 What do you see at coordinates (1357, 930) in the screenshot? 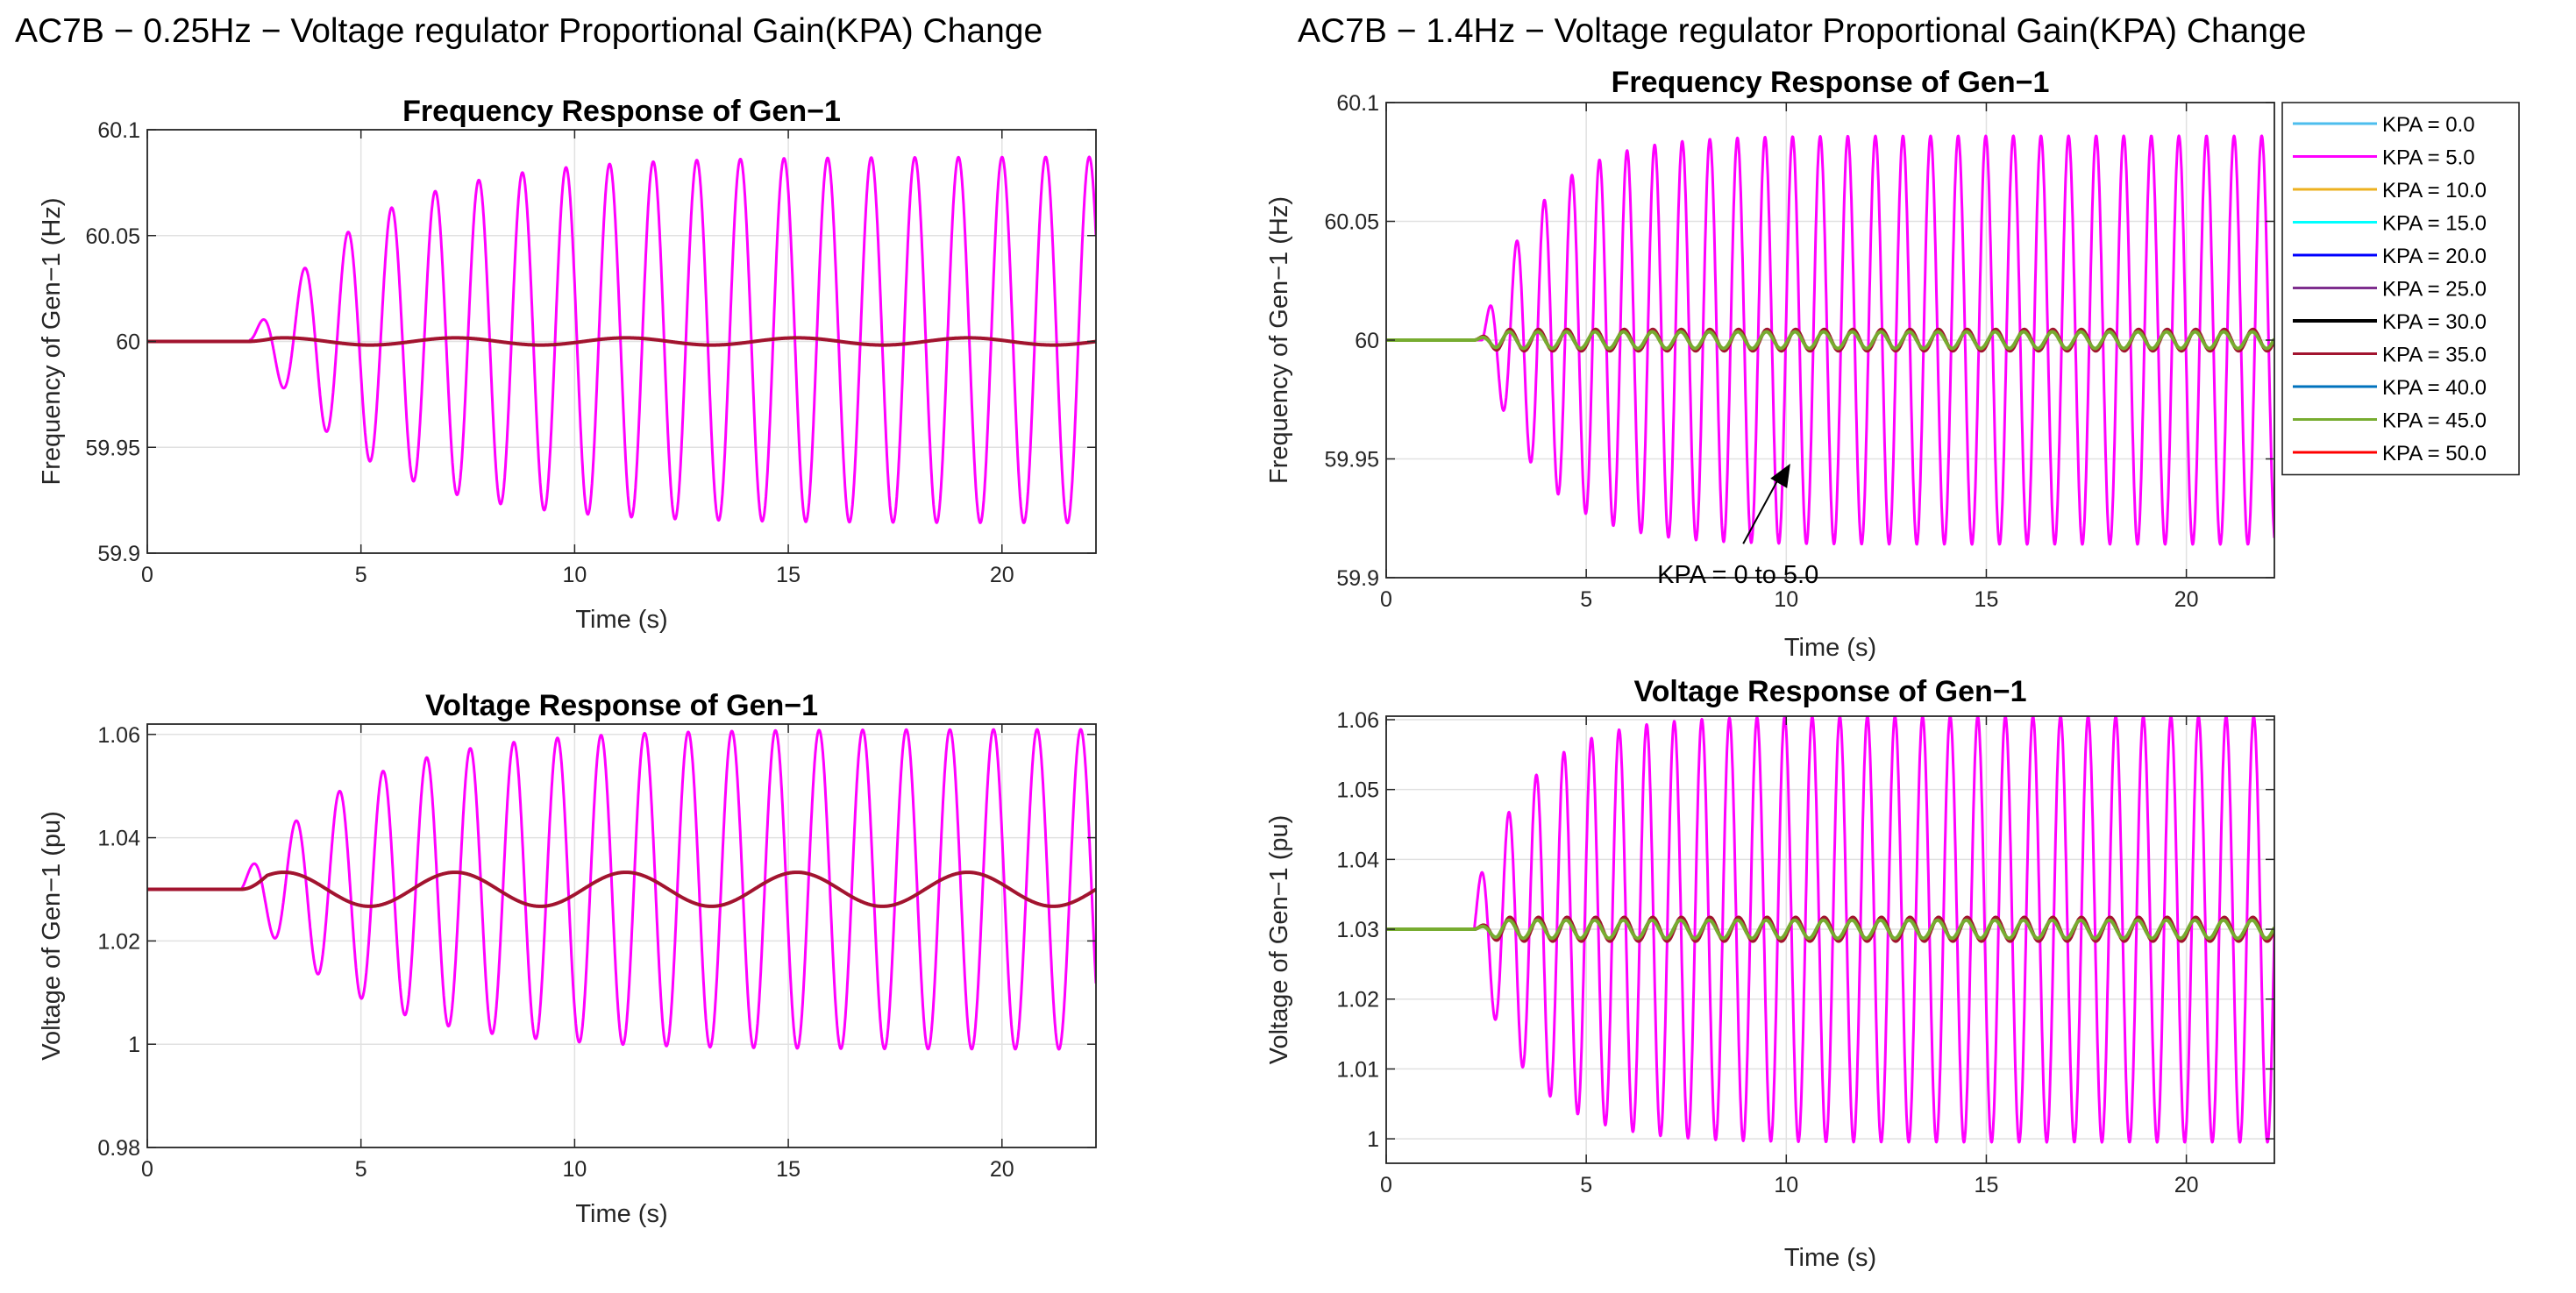
I see `y-tick-label: 1.03` at bounding box center [1357, 930].